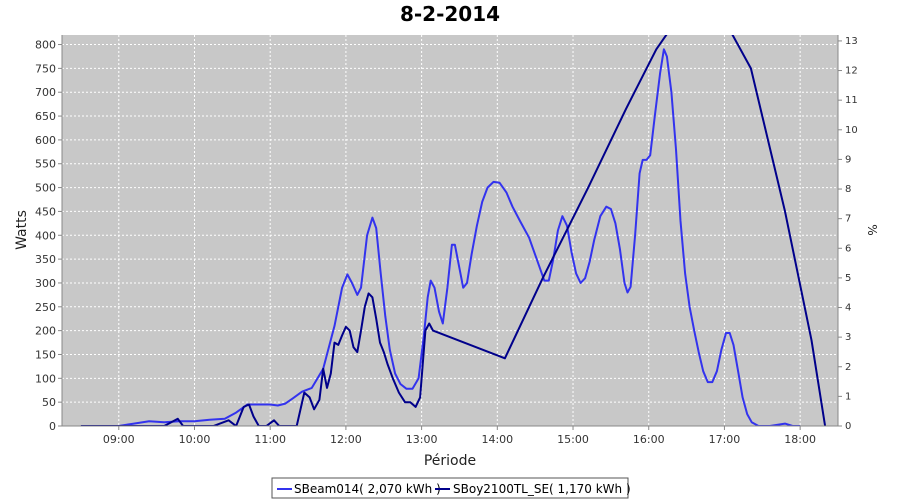 This screenshot has width=900, height=500. What do you see at coordinates (497, 439) in the screenshot?
I see `x-tick-label: 14:00` at bounding box center [497, 439].